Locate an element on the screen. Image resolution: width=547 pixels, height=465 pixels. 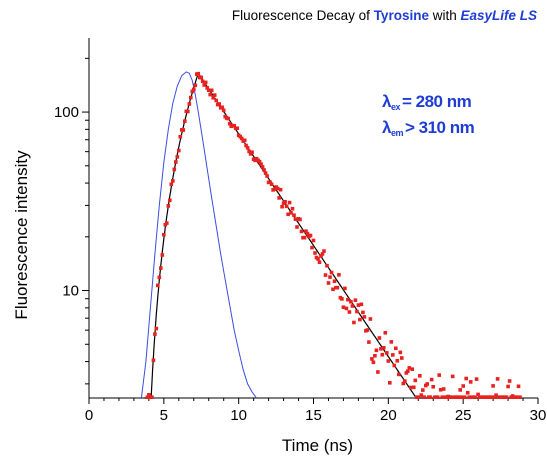
lambda-sub-em: em is located at coordinates (397, 133).